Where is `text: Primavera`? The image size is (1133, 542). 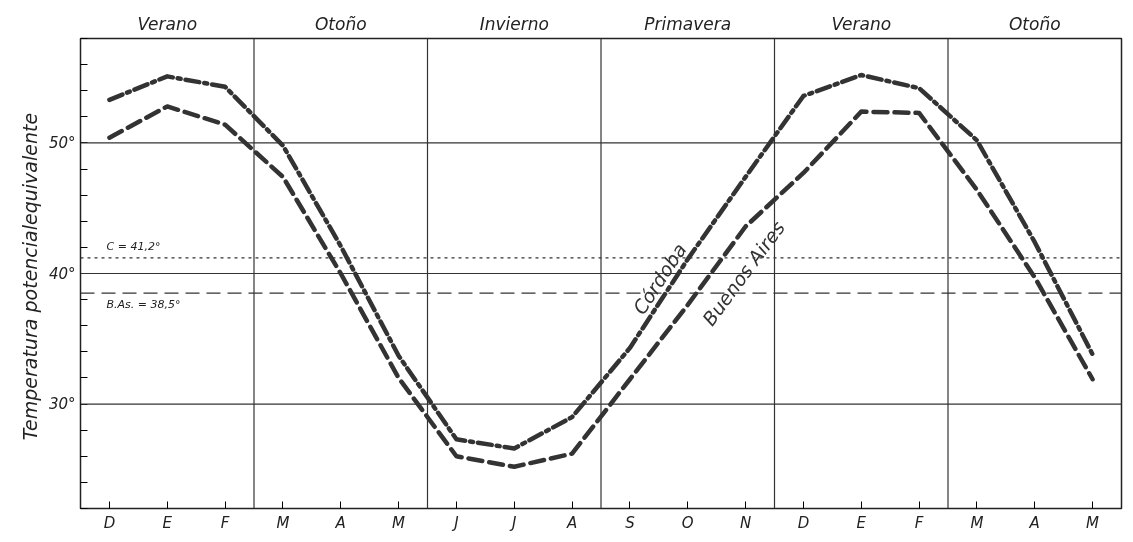
text: Primavera is located at coordinates (688, 23).